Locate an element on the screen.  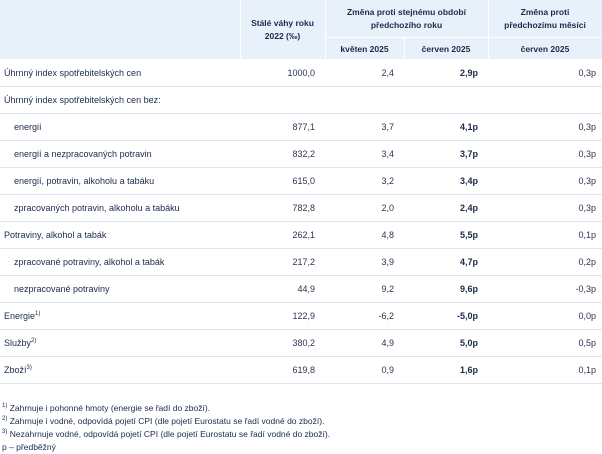
header-june-2025-yoy: červen 2025 is located at coordinates (446, 48).